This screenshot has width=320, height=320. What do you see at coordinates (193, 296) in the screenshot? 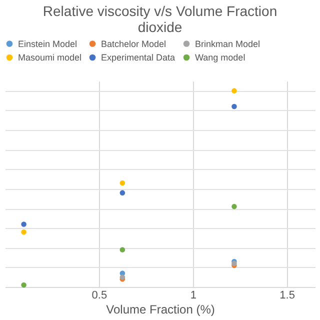
I see `x-tick-label: 1` at bounding box center [193, 296].